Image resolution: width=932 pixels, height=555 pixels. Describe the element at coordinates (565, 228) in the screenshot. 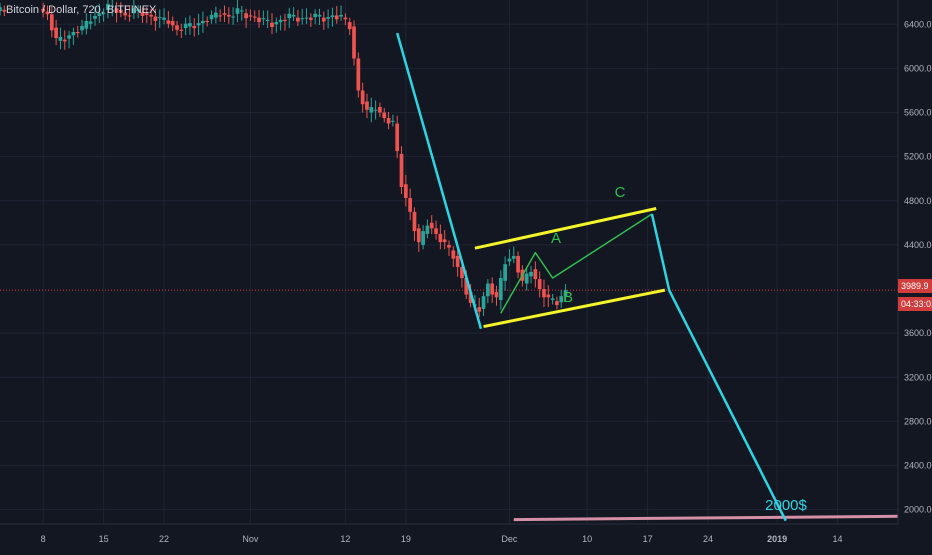

I see `channel-upper-line` at that location.